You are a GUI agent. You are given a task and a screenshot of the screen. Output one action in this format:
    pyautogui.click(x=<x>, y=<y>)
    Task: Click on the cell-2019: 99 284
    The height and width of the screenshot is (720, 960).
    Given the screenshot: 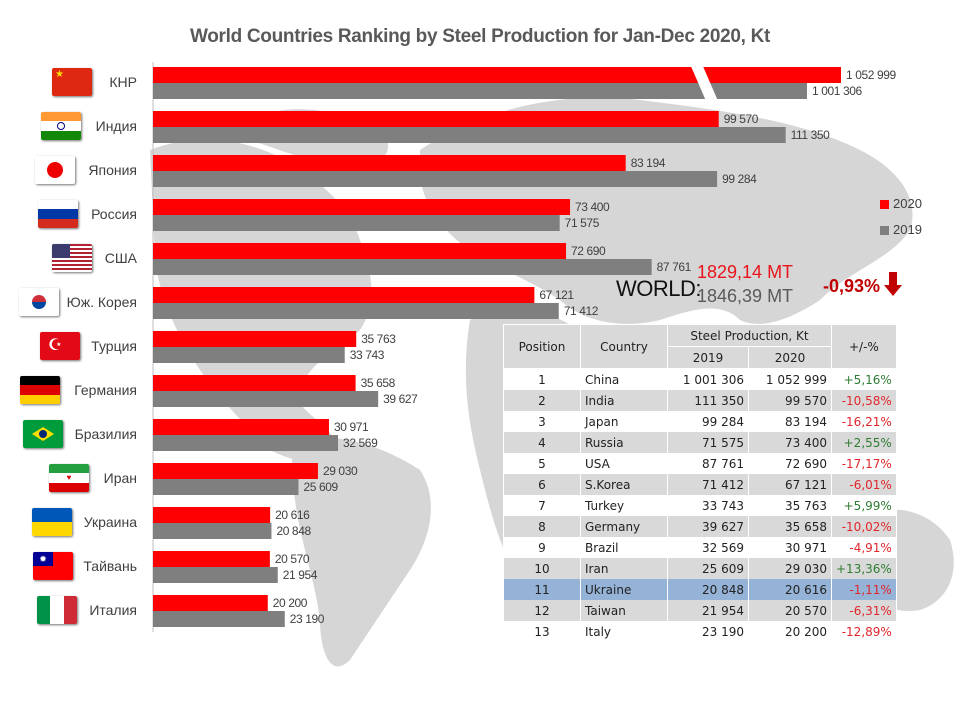 What is the action you would take?
    pyautogui.click(x=708, y=421)
    